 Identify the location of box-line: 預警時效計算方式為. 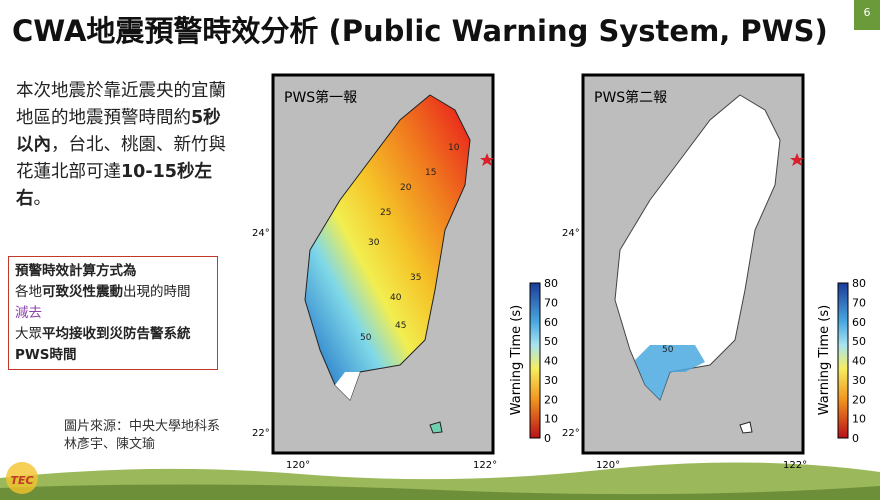
(113, 271).